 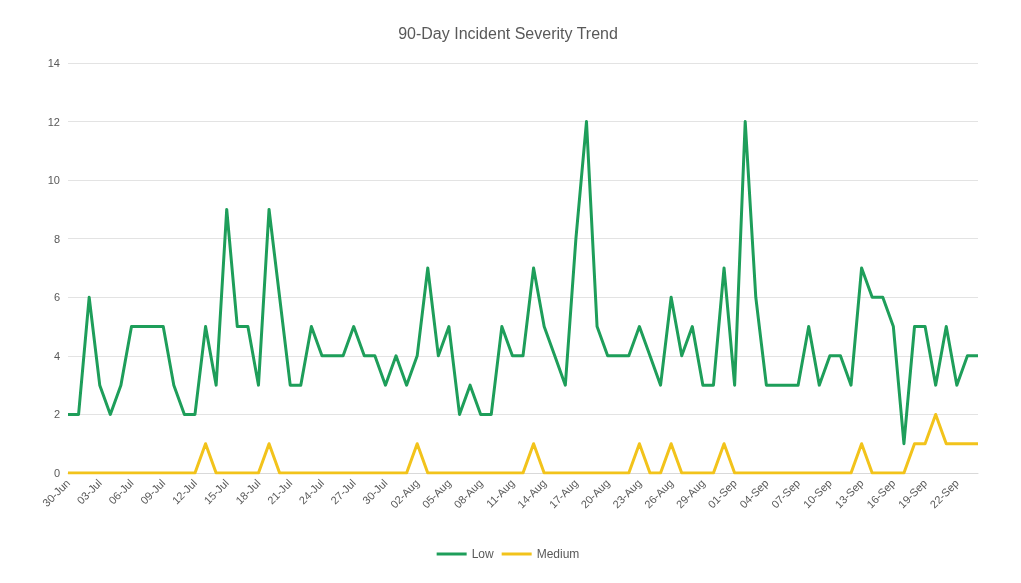 I want to click on y-tick-label: 6, so click(x=56, y=297).